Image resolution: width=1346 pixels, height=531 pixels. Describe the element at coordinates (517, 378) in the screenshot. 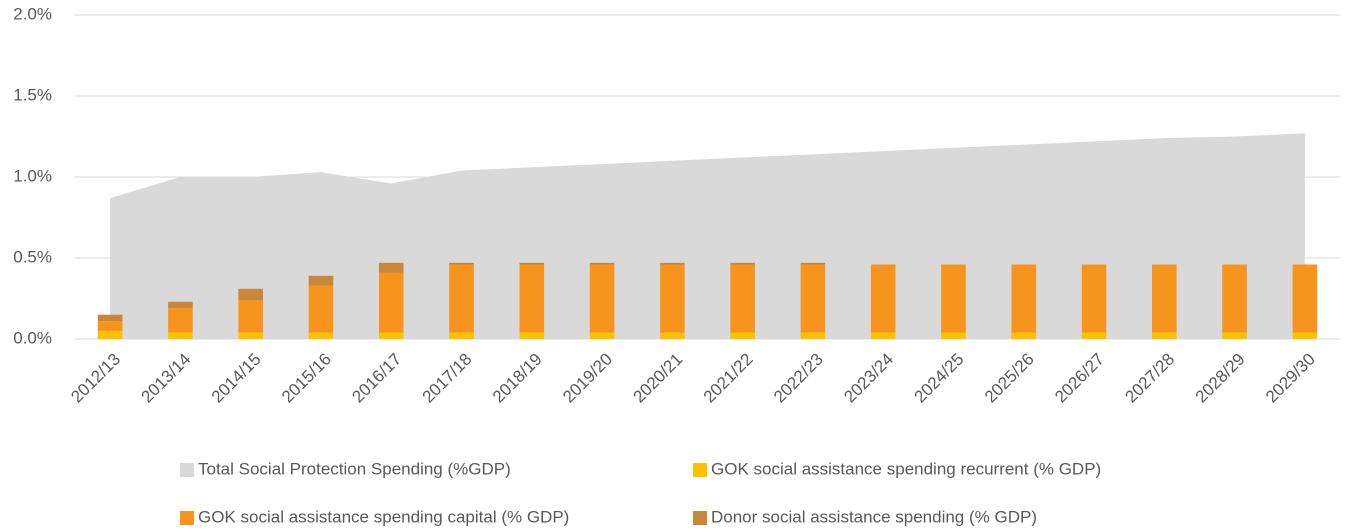

I see `x-tick-label: 2018/19` at that location.